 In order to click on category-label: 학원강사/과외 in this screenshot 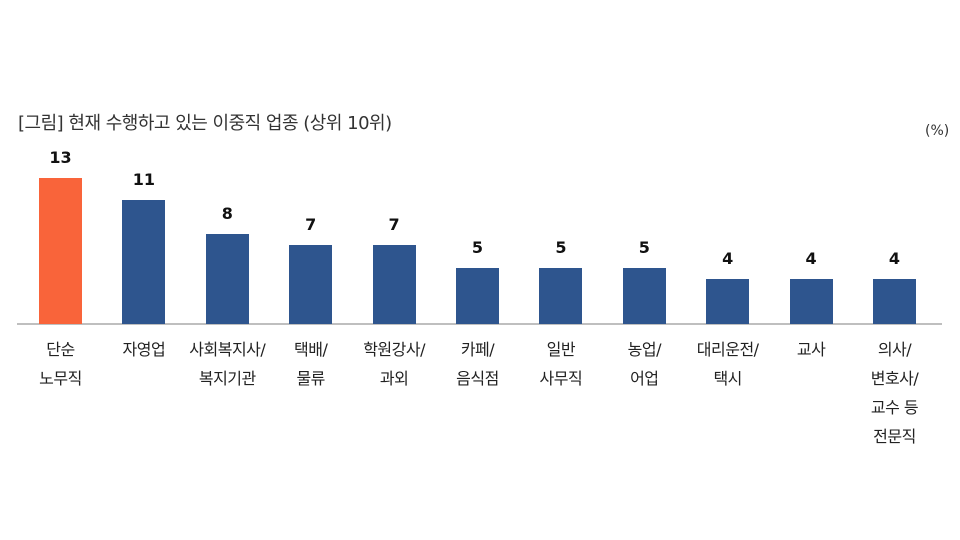, I will do `click(394, 364)`.